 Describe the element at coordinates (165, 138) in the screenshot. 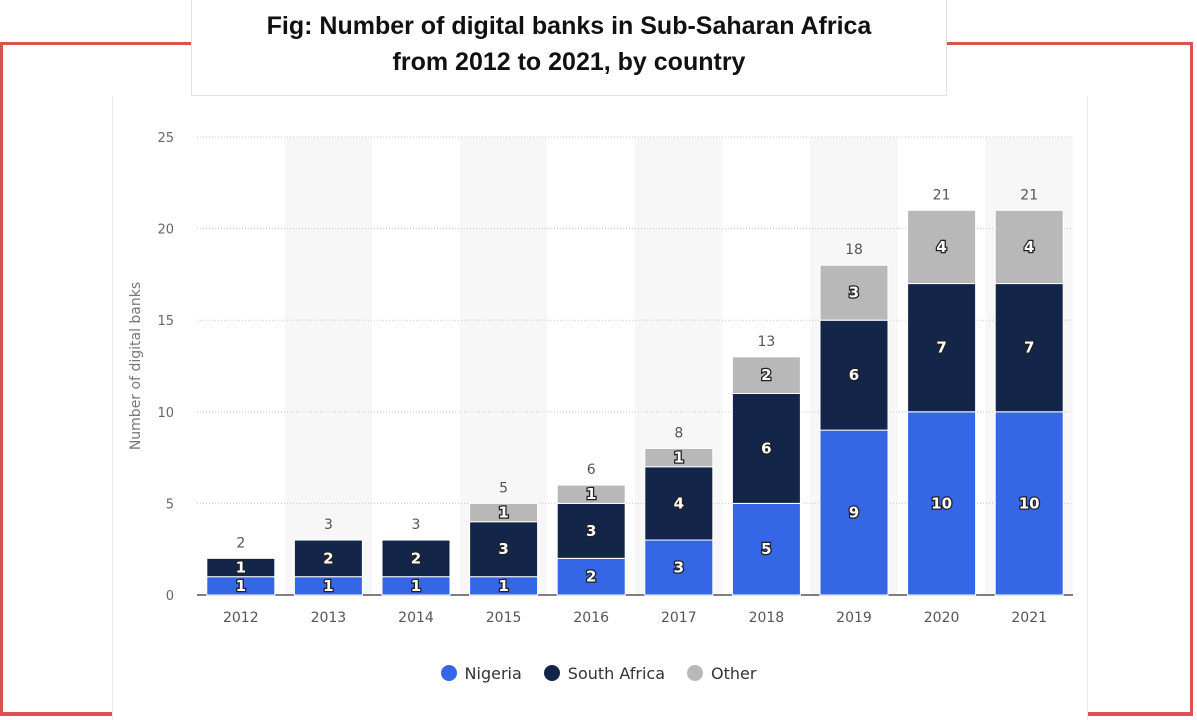

I see `y-tick-label: 25` at that location.